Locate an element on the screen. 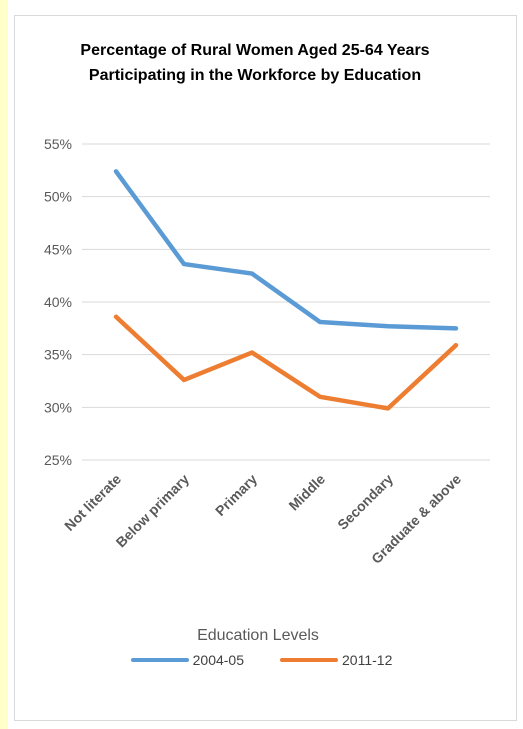 This screenshot has width=523, height=729. y-tick-label: 25% is located at coordinates (58, 460).